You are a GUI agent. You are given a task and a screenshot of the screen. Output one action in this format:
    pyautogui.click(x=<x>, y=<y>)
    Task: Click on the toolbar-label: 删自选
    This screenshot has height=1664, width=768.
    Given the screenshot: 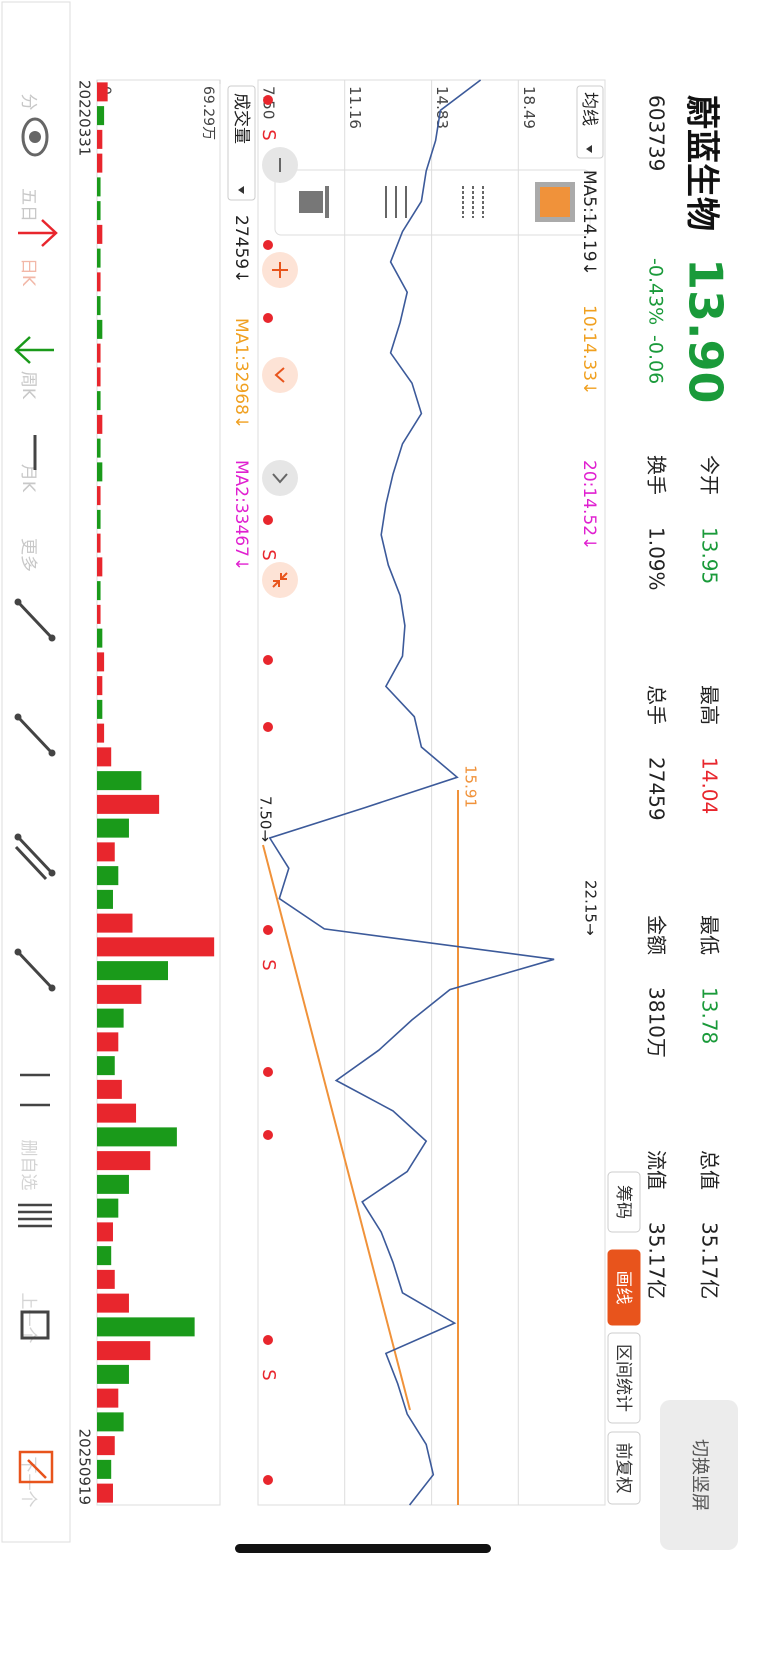 What is the action you would take?
    pyautogui.click(x=28, y=1165)
    